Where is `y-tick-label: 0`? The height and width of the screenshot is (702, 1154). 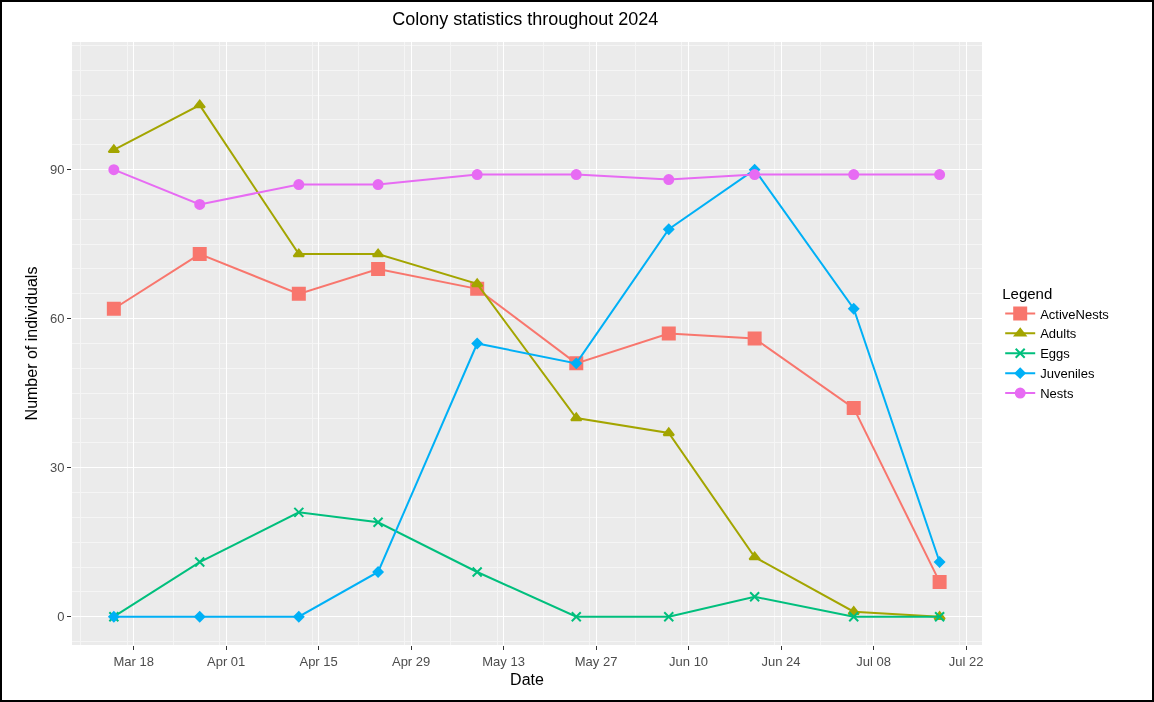
y-tick-label: 0 is located at coordinates (61, 617).